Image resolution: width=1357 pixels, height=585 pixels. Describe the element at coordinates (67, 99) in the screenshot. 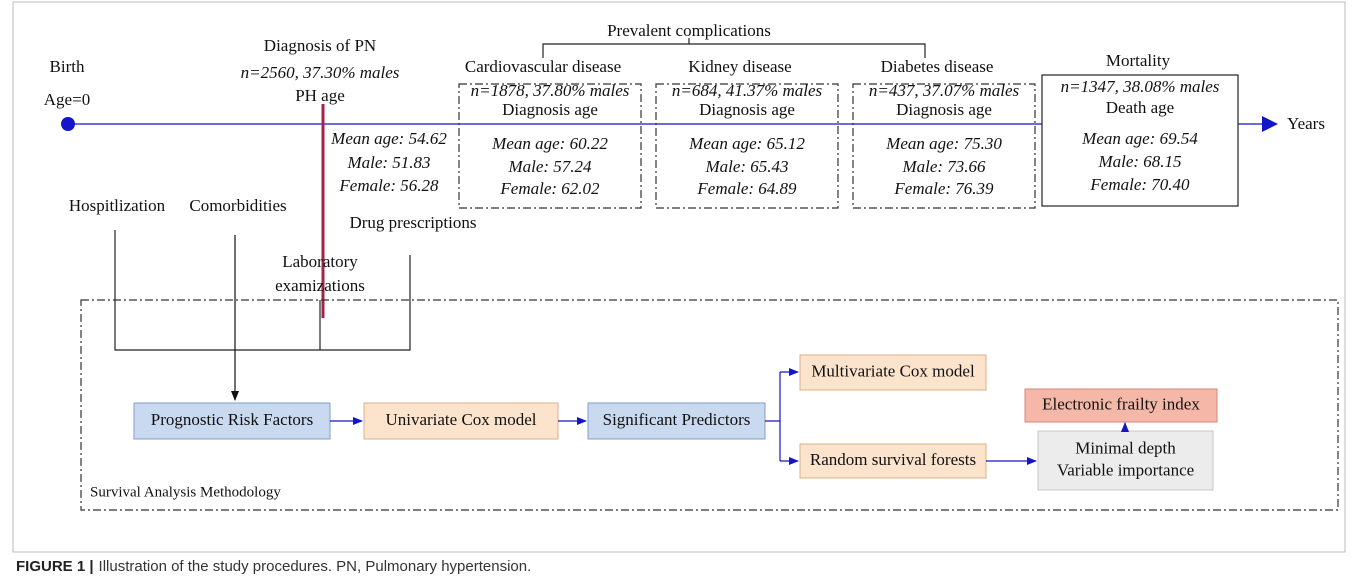

I see `label: Age=0` at that location.